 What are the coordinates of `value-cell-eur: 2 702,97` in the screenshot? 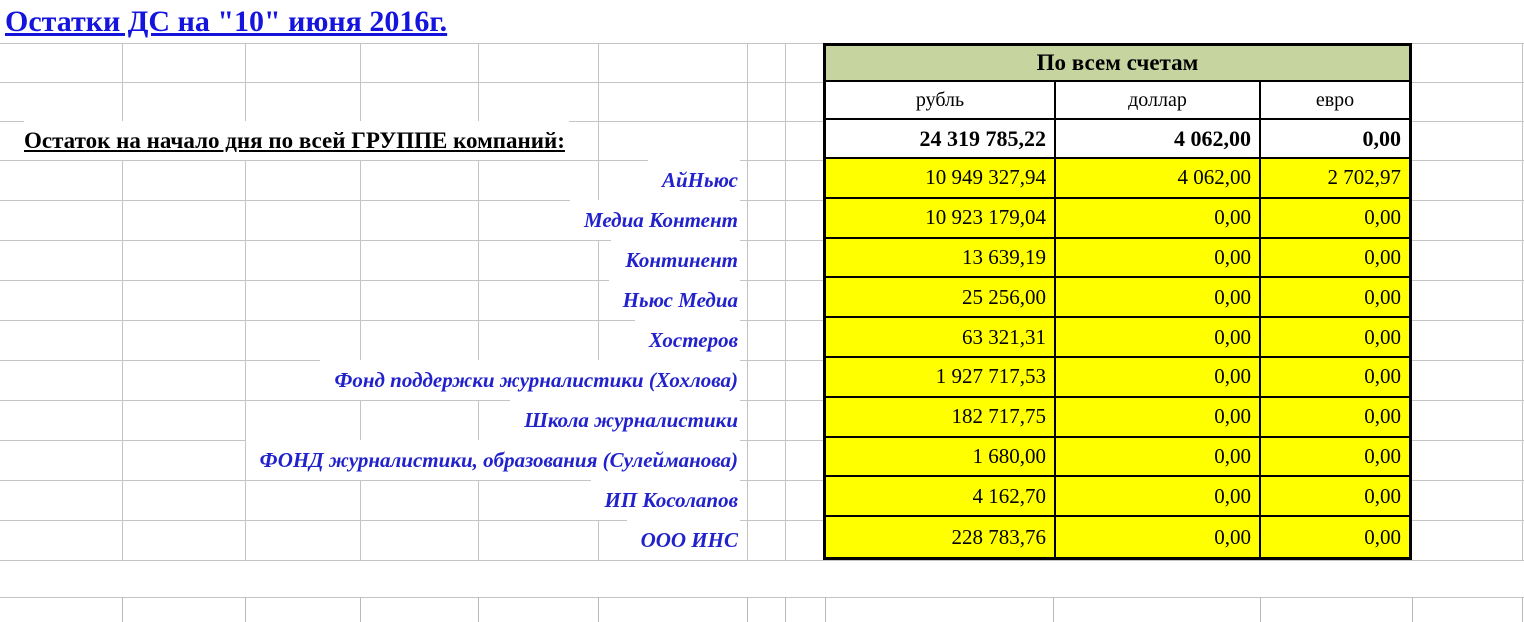 It's located at (1335, 179).